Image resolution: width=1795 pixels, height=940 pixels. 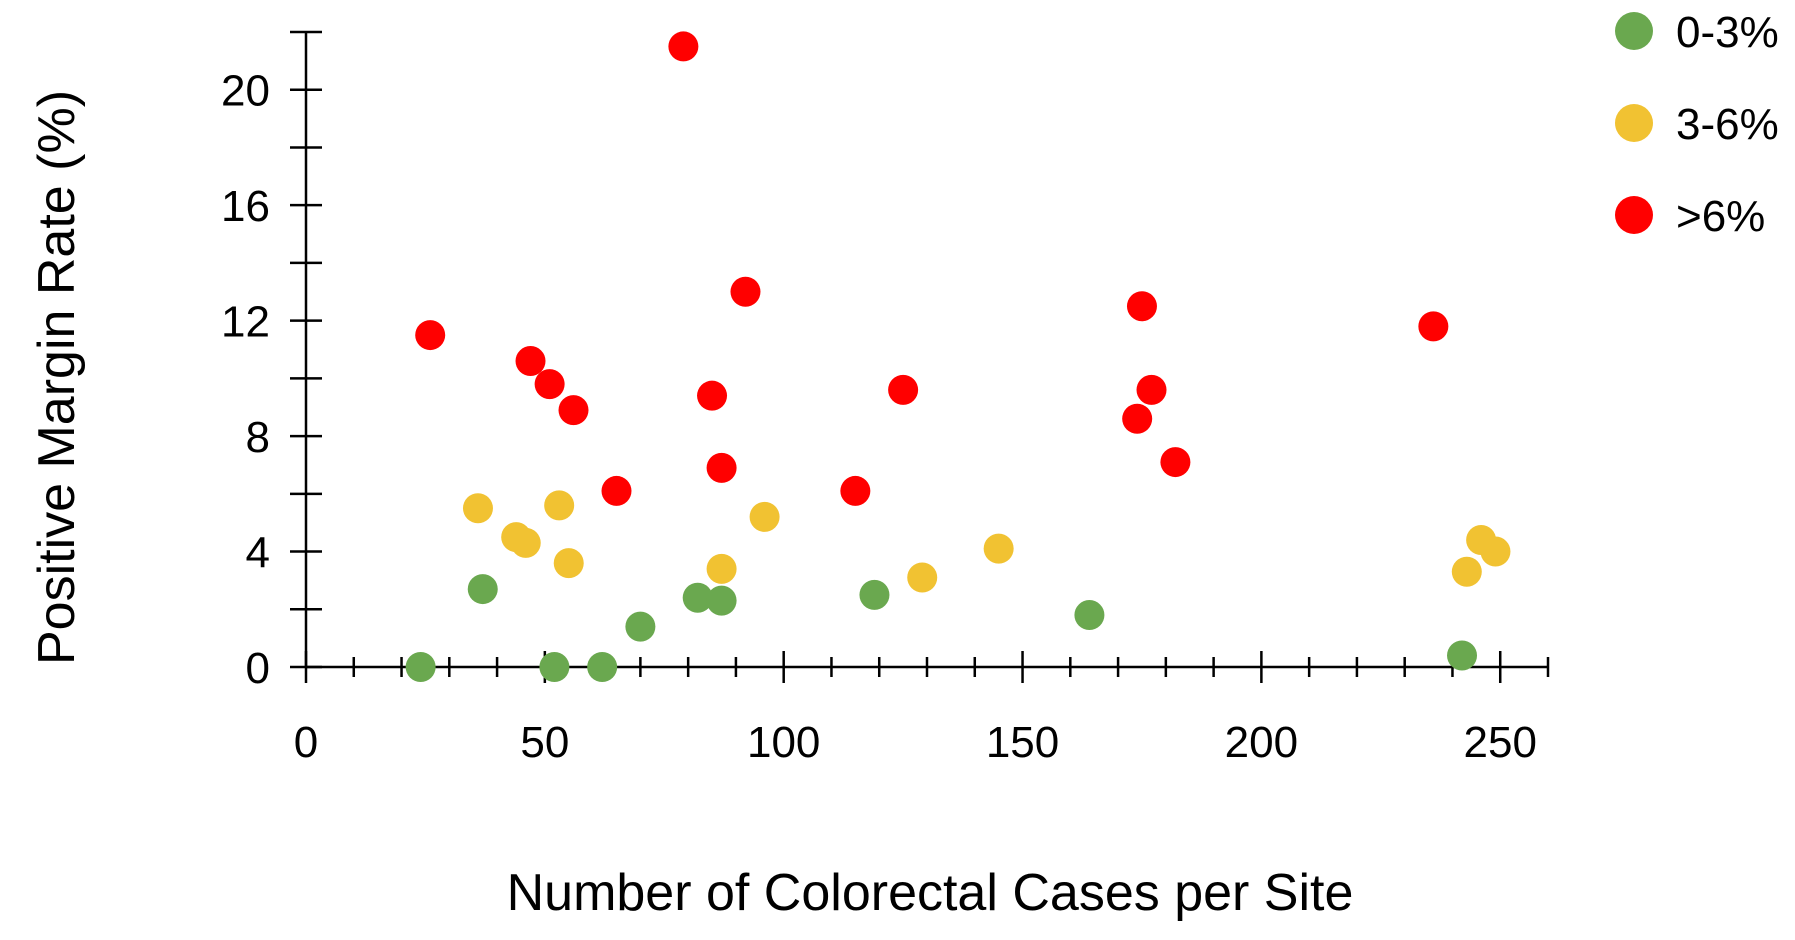 What do you see at coordinates (1261, 742) in the screenshot?
I see `x-tick-label: 200` at bounding box center [1261, 742].